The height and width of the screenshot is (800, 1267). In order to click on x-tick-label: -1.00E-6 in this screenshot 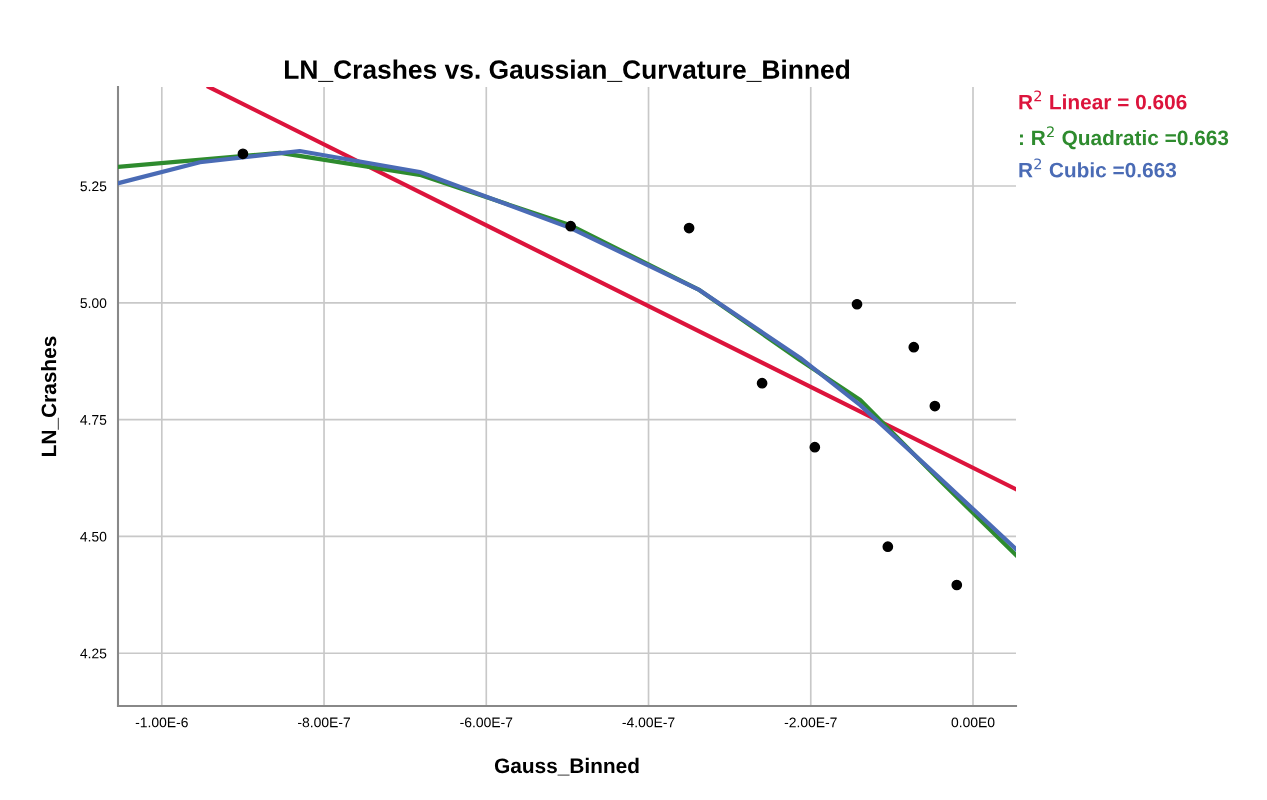, I will do `click(161, 722)`.